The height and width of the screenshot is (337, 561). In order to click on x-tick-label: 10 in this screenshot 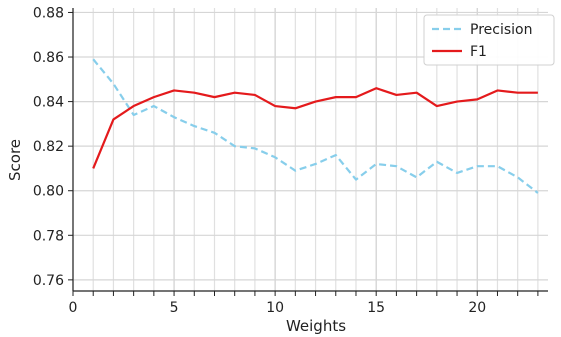, I will do `click(275, 308)`.